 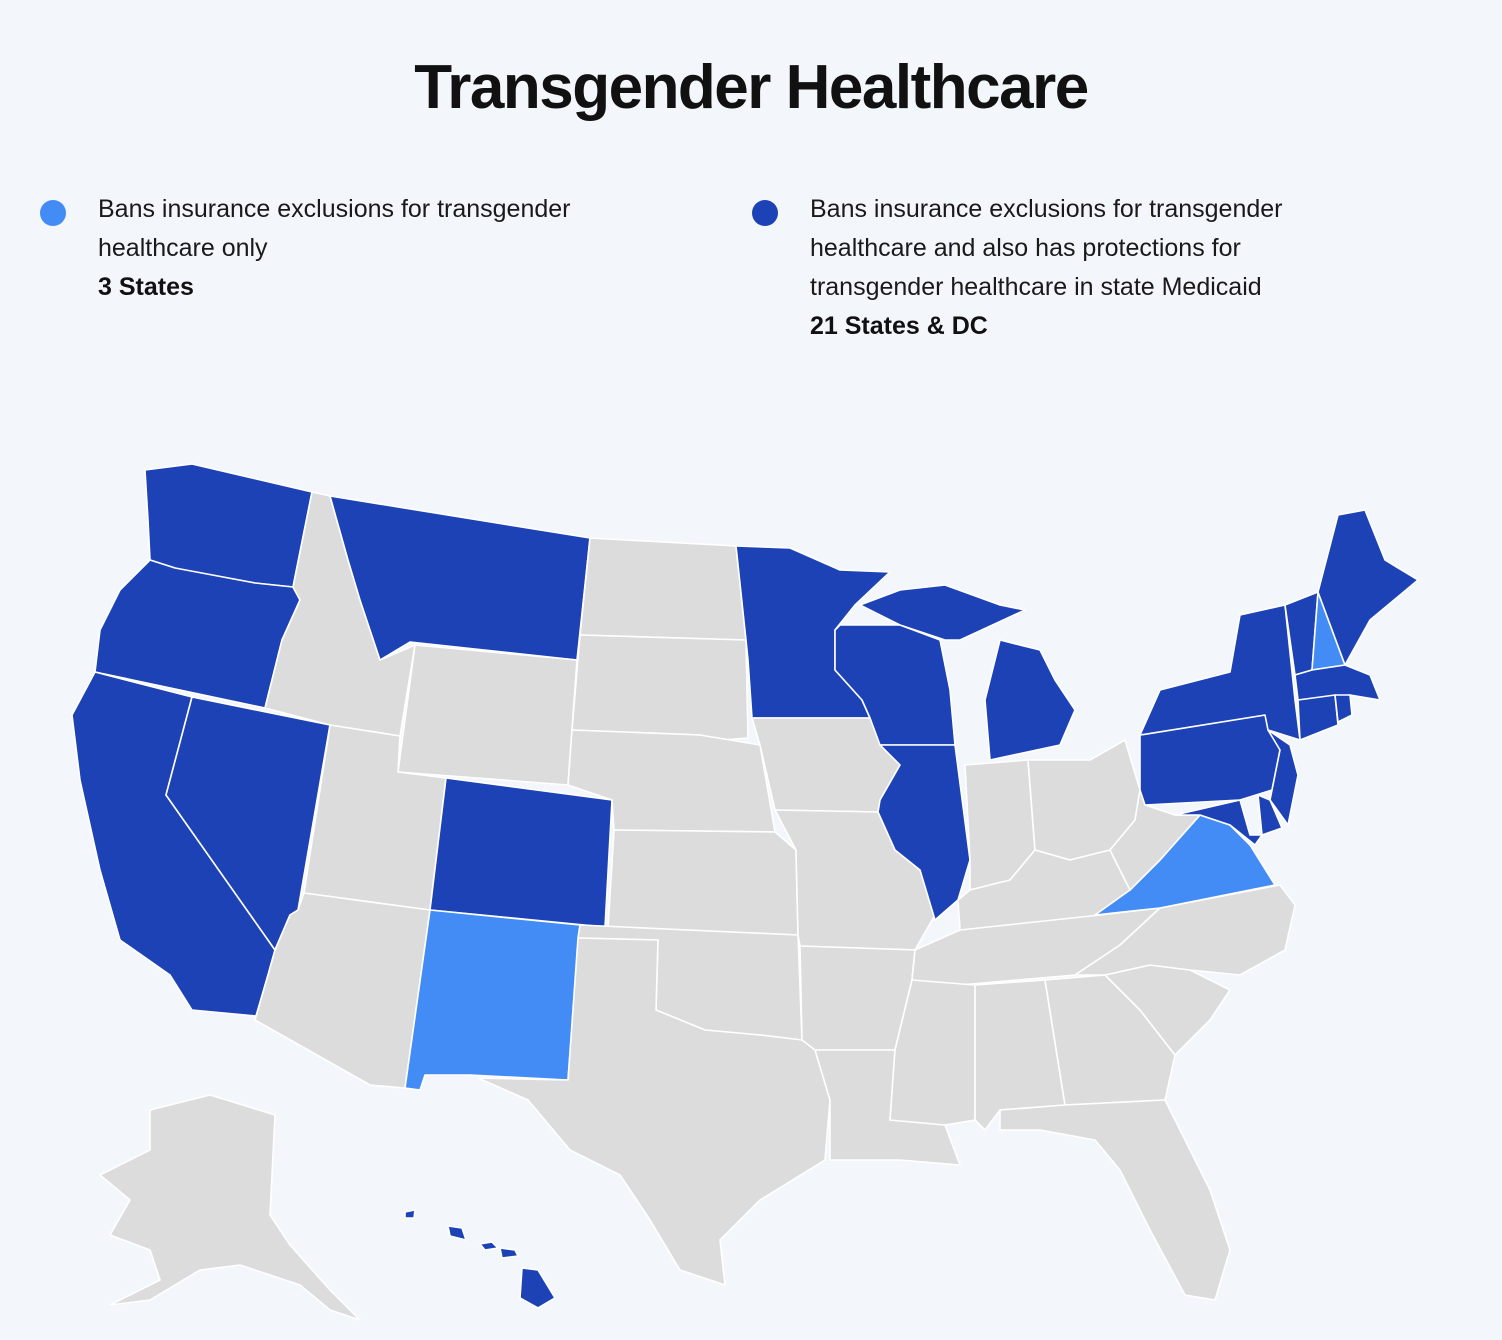 What do you see at coordinates (765, 213) in the screenshot?
I see `legend-swatch-dark-blue` at bounding box center [765, 213].